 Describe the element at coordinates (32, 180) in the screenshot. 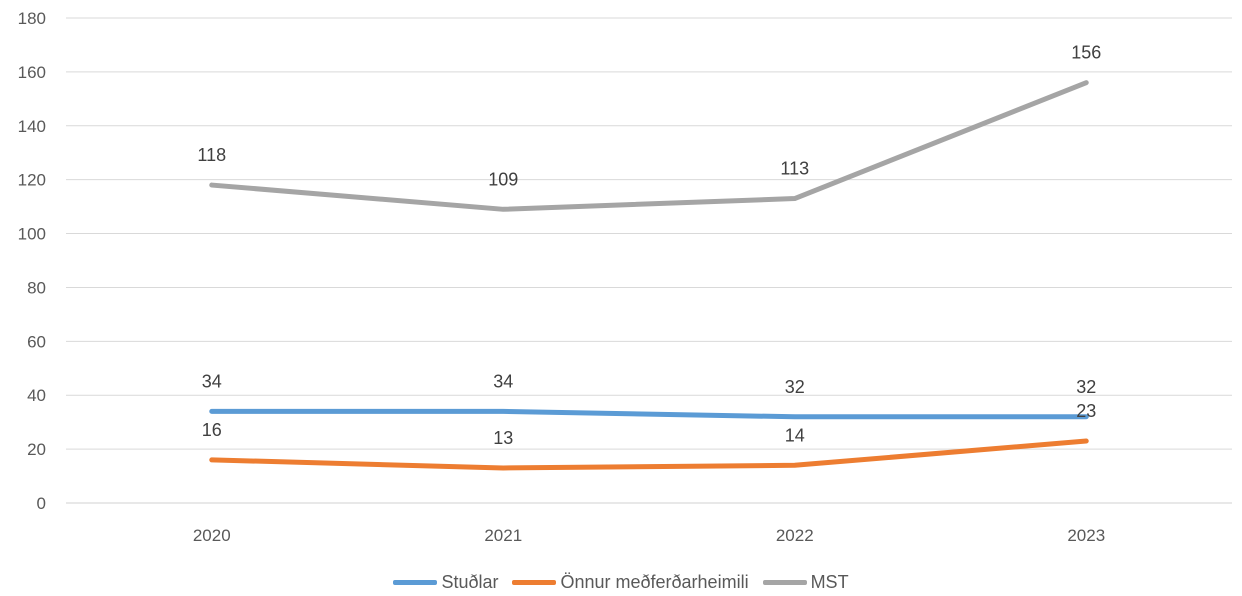

I see `y-tick-label: 120` at that location.